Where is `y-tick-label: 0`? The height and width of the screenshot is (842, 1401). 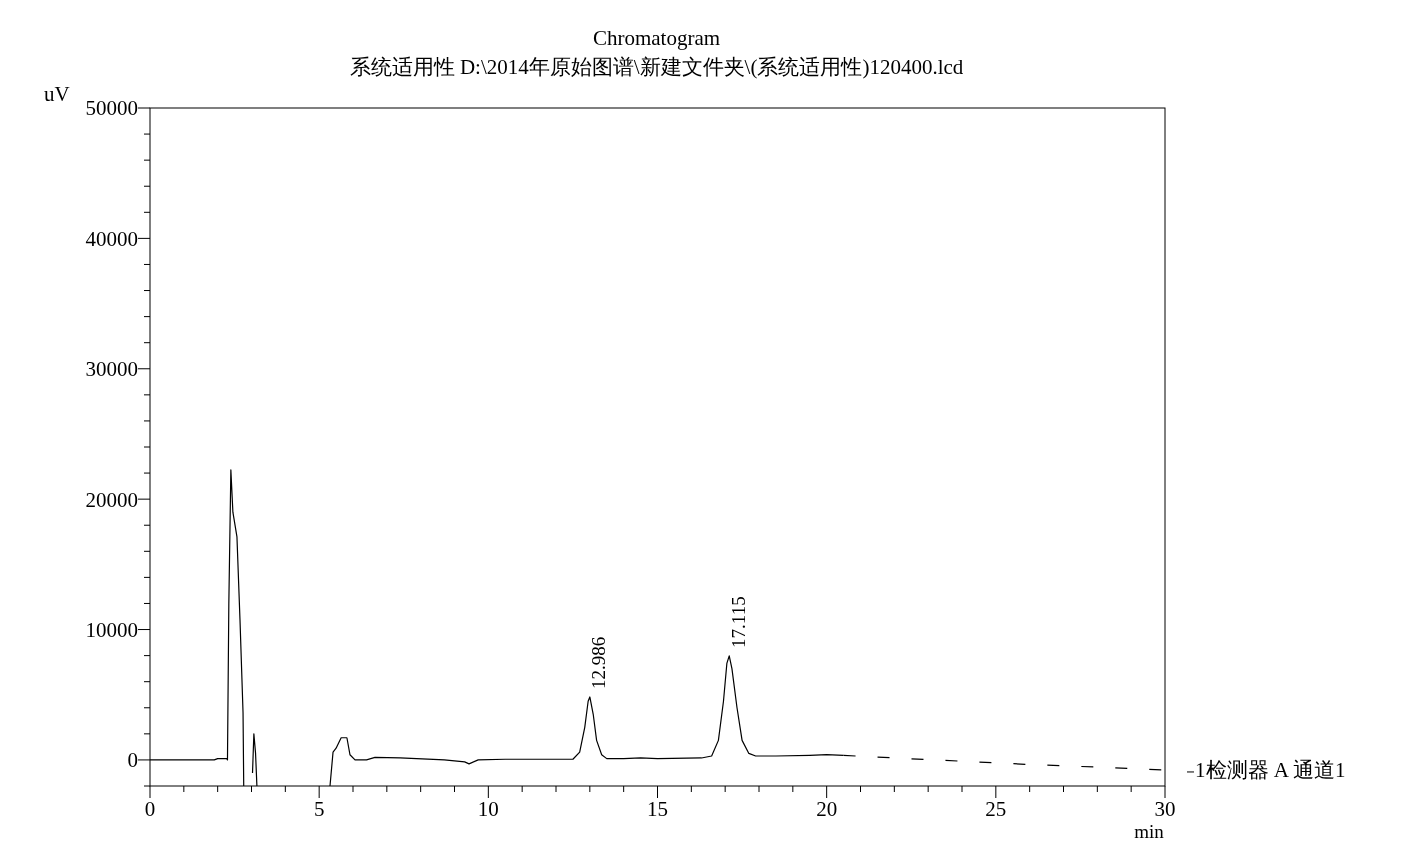 y-tick-label: 0 is located at coordinates (132, 760).